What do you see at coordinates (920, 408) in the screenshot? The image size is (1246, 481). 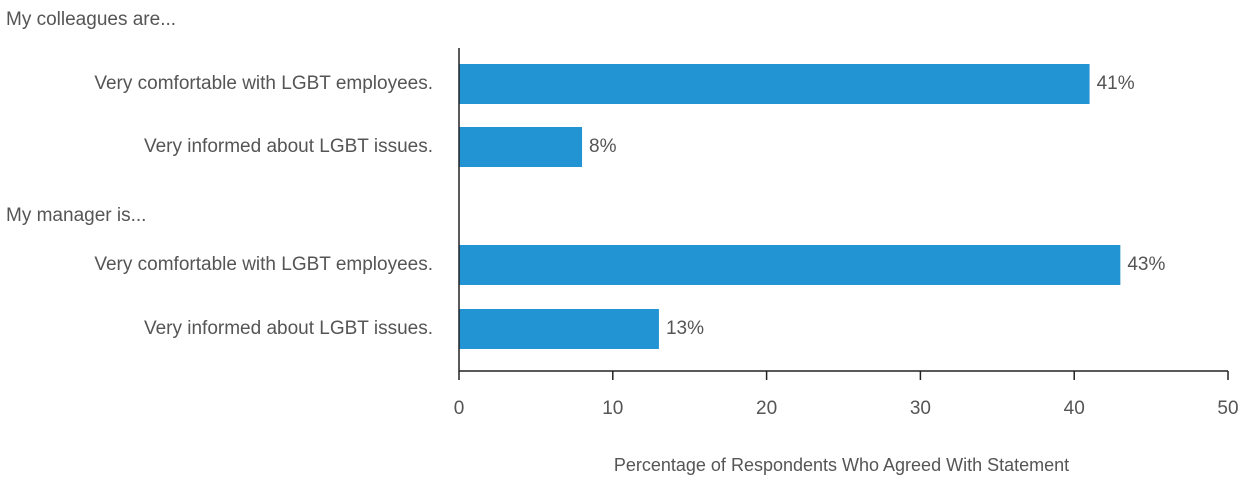 I see `x-tick-label: 30` at bounding box center [920, 408].